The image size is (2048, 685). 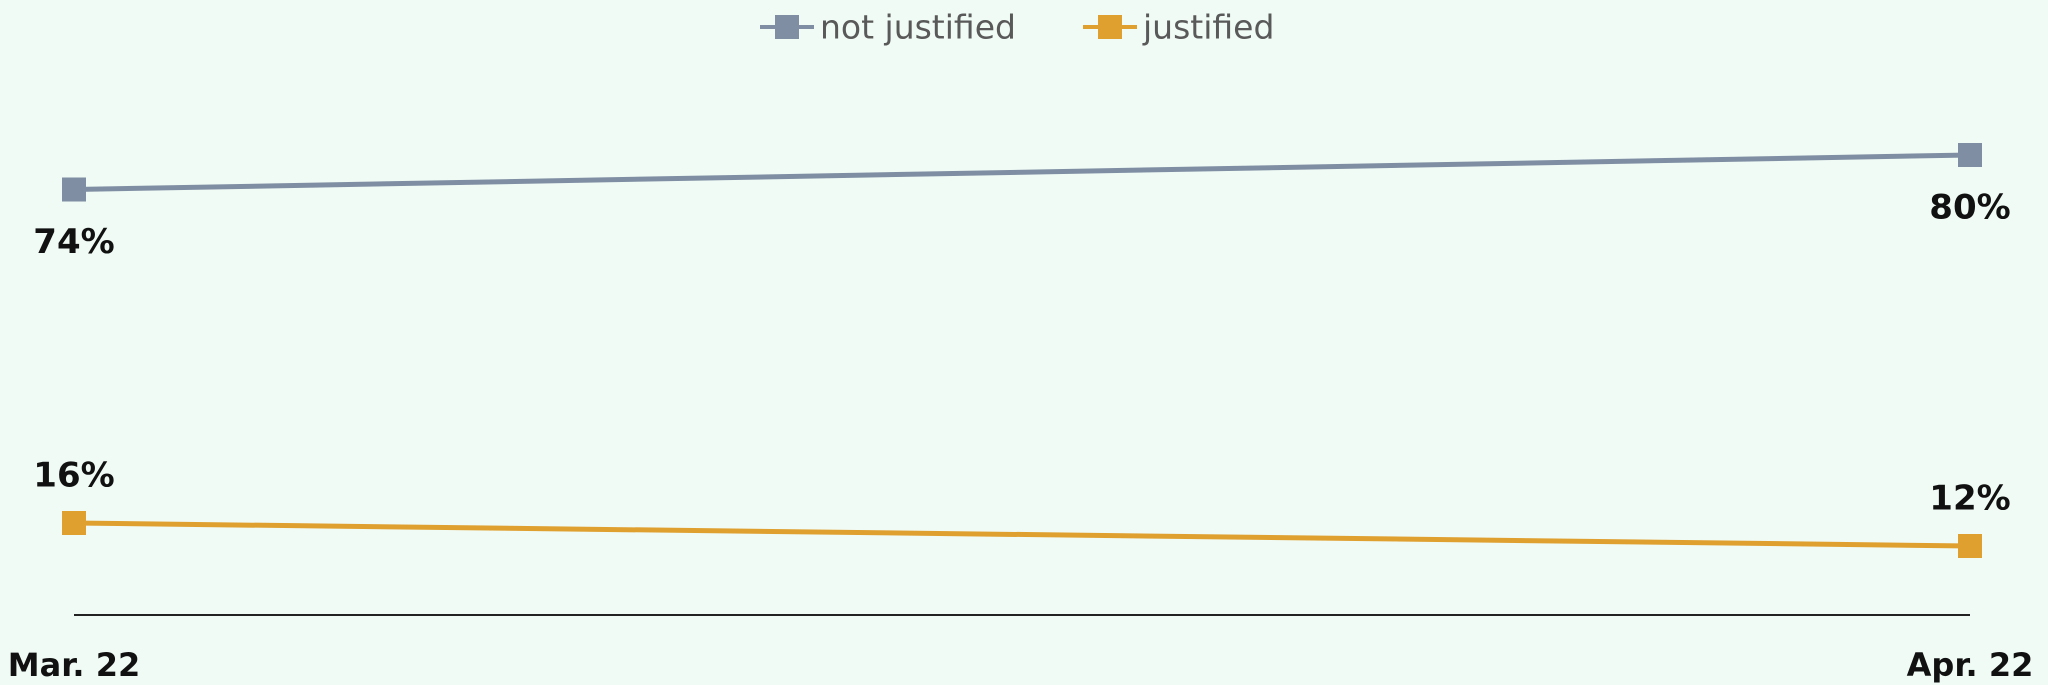 I want to click on legend-label: justified, so click(x=1208, y=27).